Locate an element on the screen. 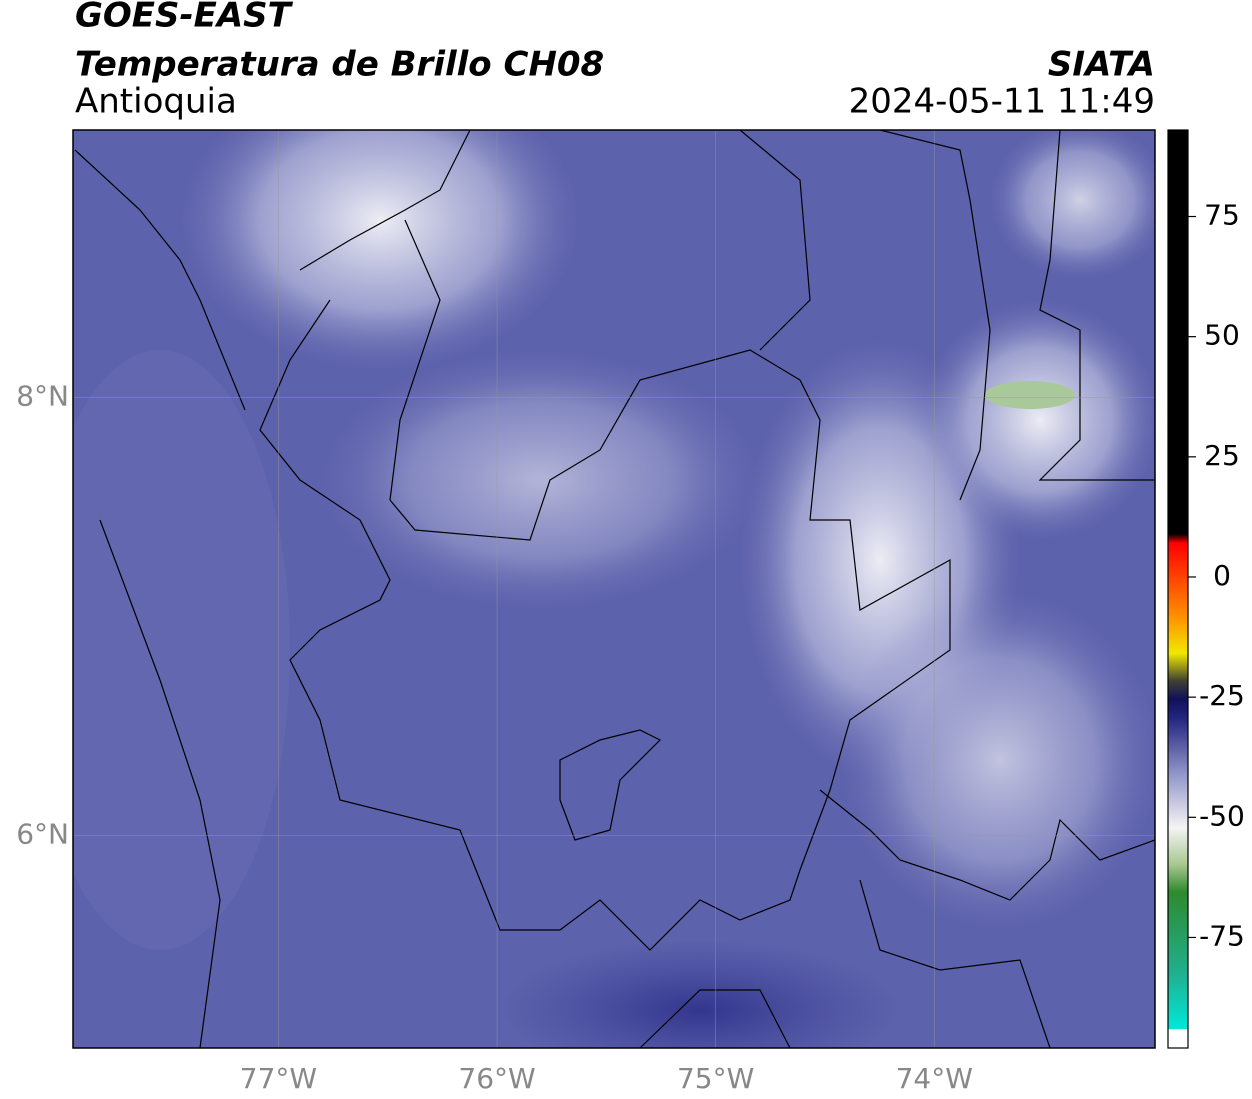 This screenshot has height=1099, width=1252. colorbar-tick-label: 25 is located at coordinates (1222, 455).